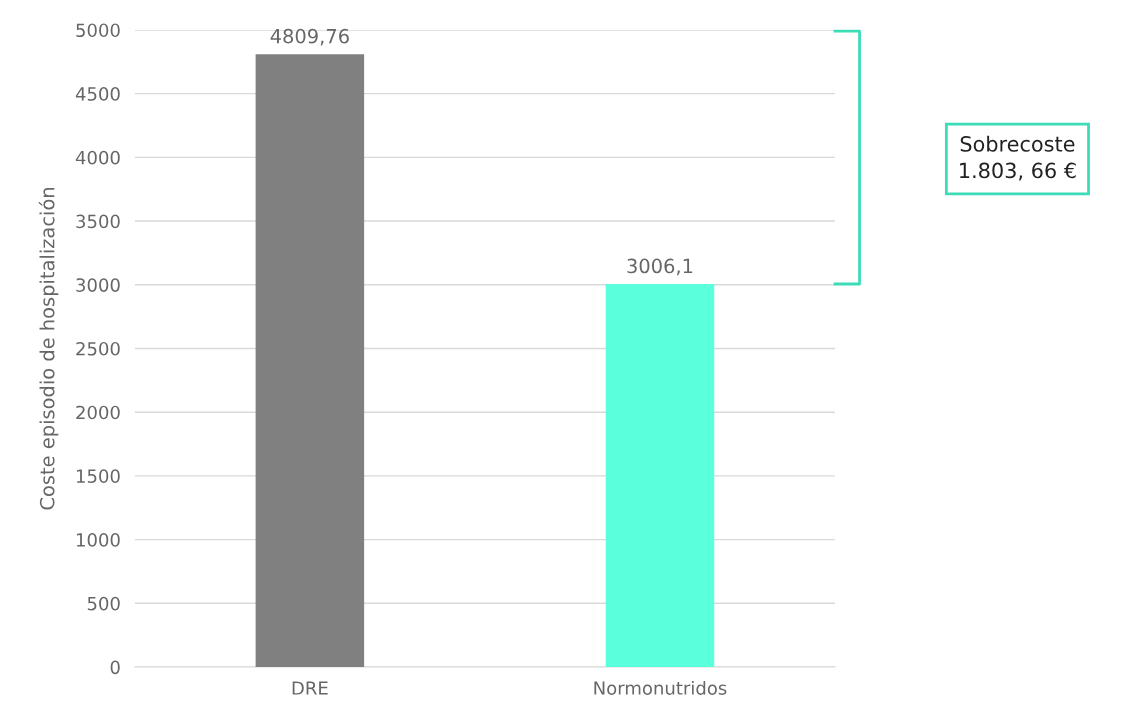  I want to click on y-tick-label: 3500, so click(98, 221).